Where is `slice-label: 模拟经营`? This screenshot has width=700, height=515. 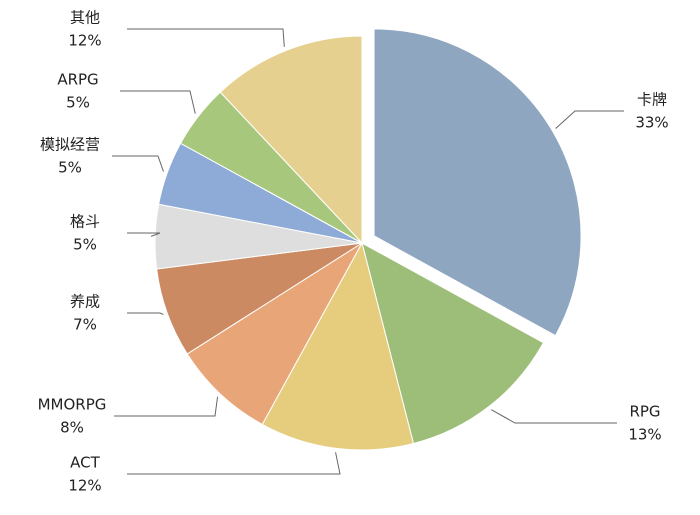
slice-label: 模拟经营 is located at coordinates (70, 145).